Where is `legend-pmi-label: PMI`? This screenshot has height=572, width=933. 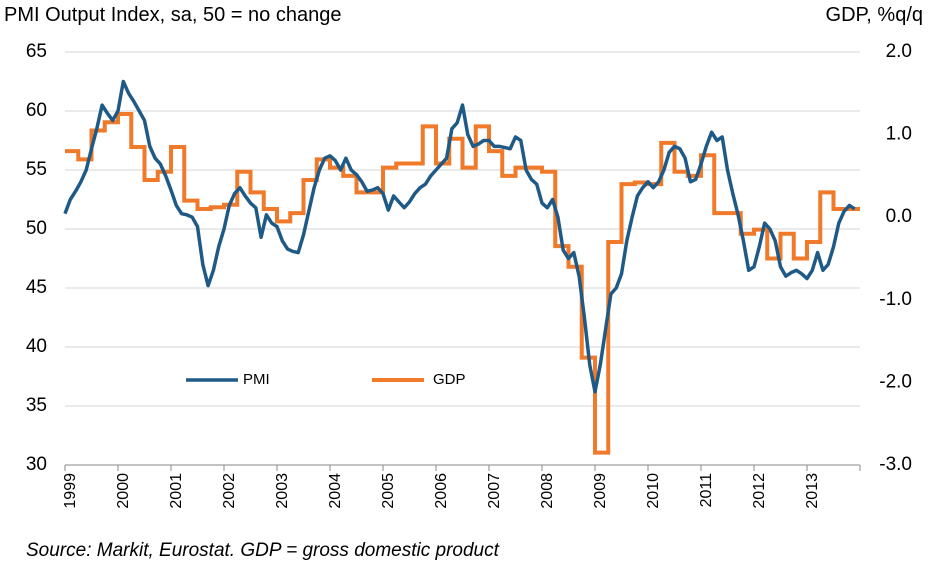
legend-pmi-label: PMI is located at coordinates (256, 379).